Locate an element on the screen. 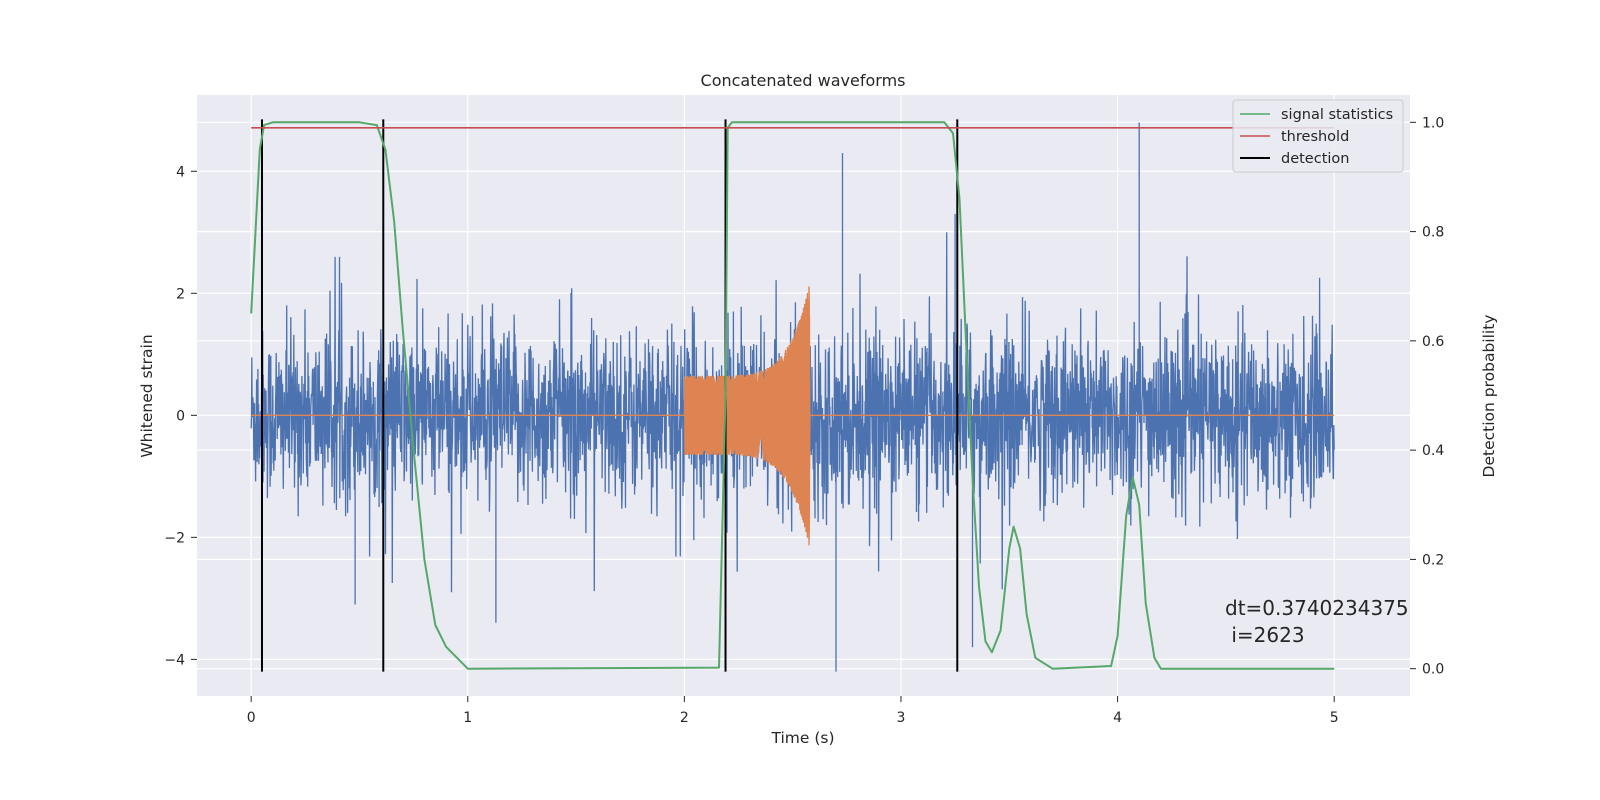  y-left-axis-label: Whitened strain is located at coordinates (147, 395).